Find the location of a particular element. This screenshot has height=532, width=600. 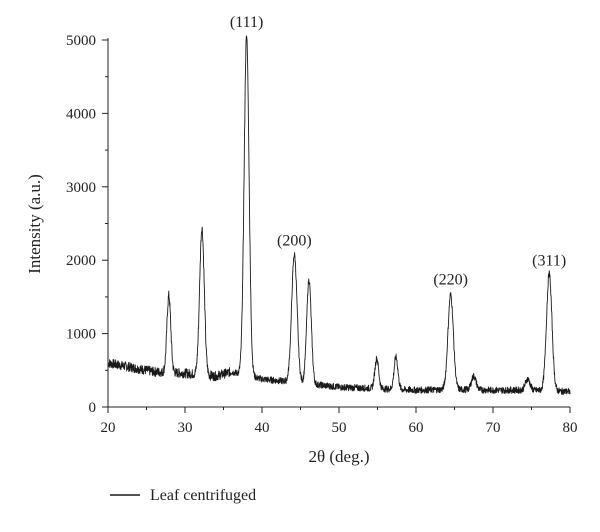

y-tick-label: 3000 is located at coordinates (81, 188).